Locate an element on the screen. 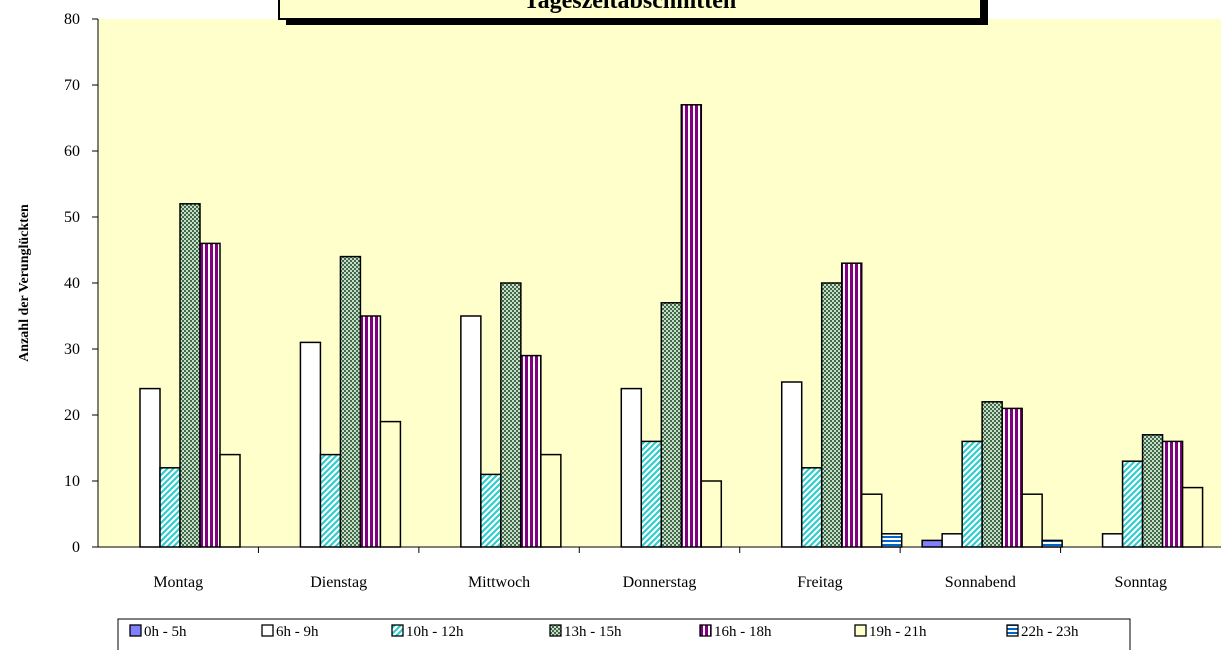 The height and width of the screenshot is (650, 1221). y-axis-title: Anzahl der Verunglückten is located at coordinates (24, 283).